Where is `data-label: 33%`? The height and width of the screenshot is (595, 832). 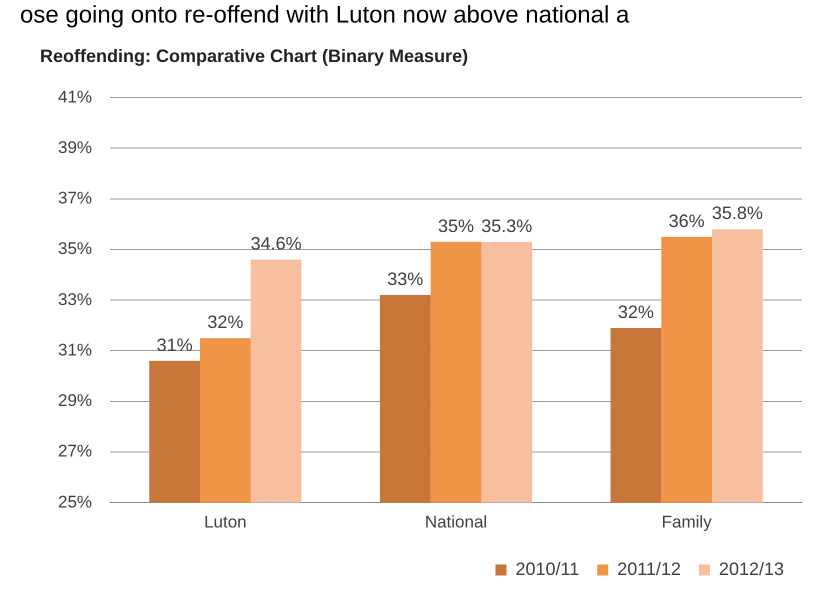
data-label: 33% is located at coordinates (405, 279).